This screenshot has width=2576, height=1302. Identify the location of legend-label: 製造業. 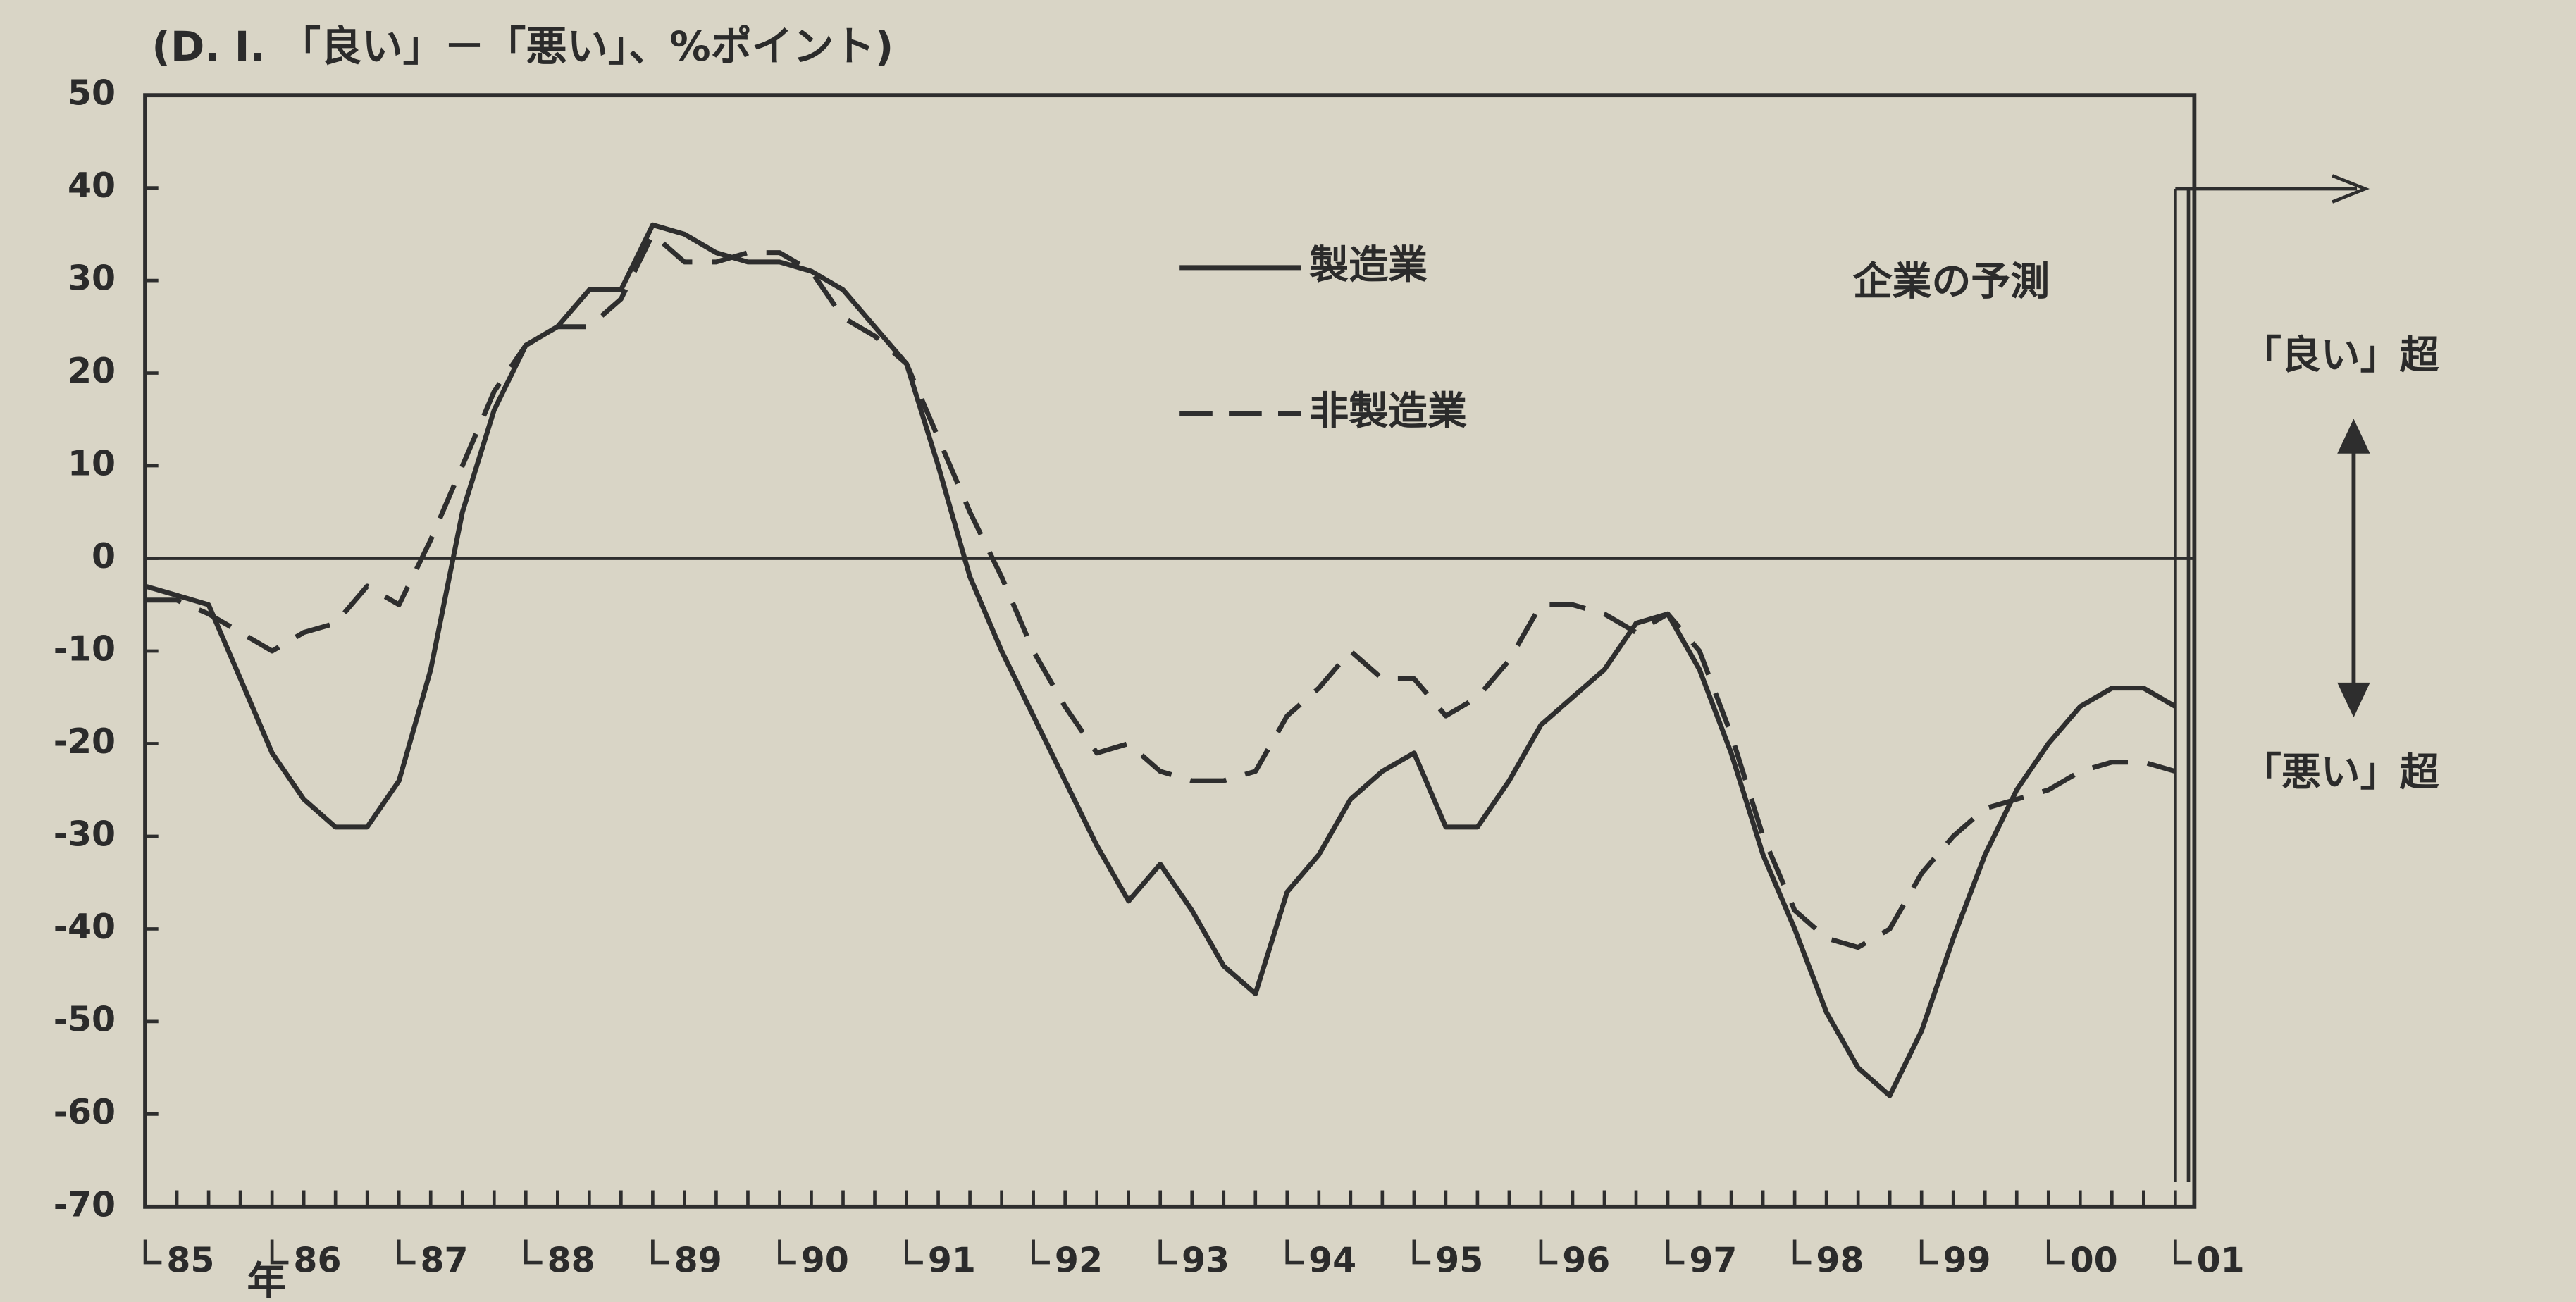
(1368, 265).